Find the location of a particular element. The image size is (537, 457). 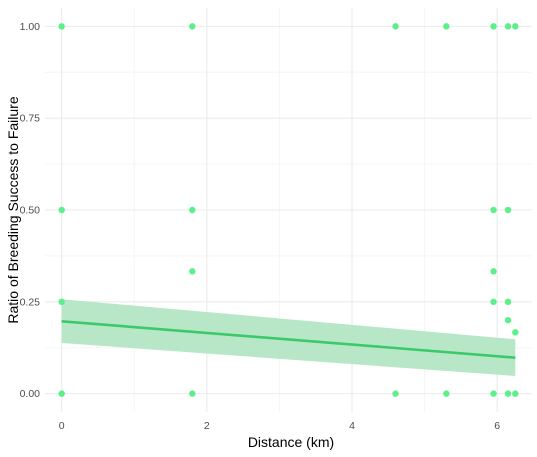

y-tick-label: 0.75 is located at coordinates (30, 119).